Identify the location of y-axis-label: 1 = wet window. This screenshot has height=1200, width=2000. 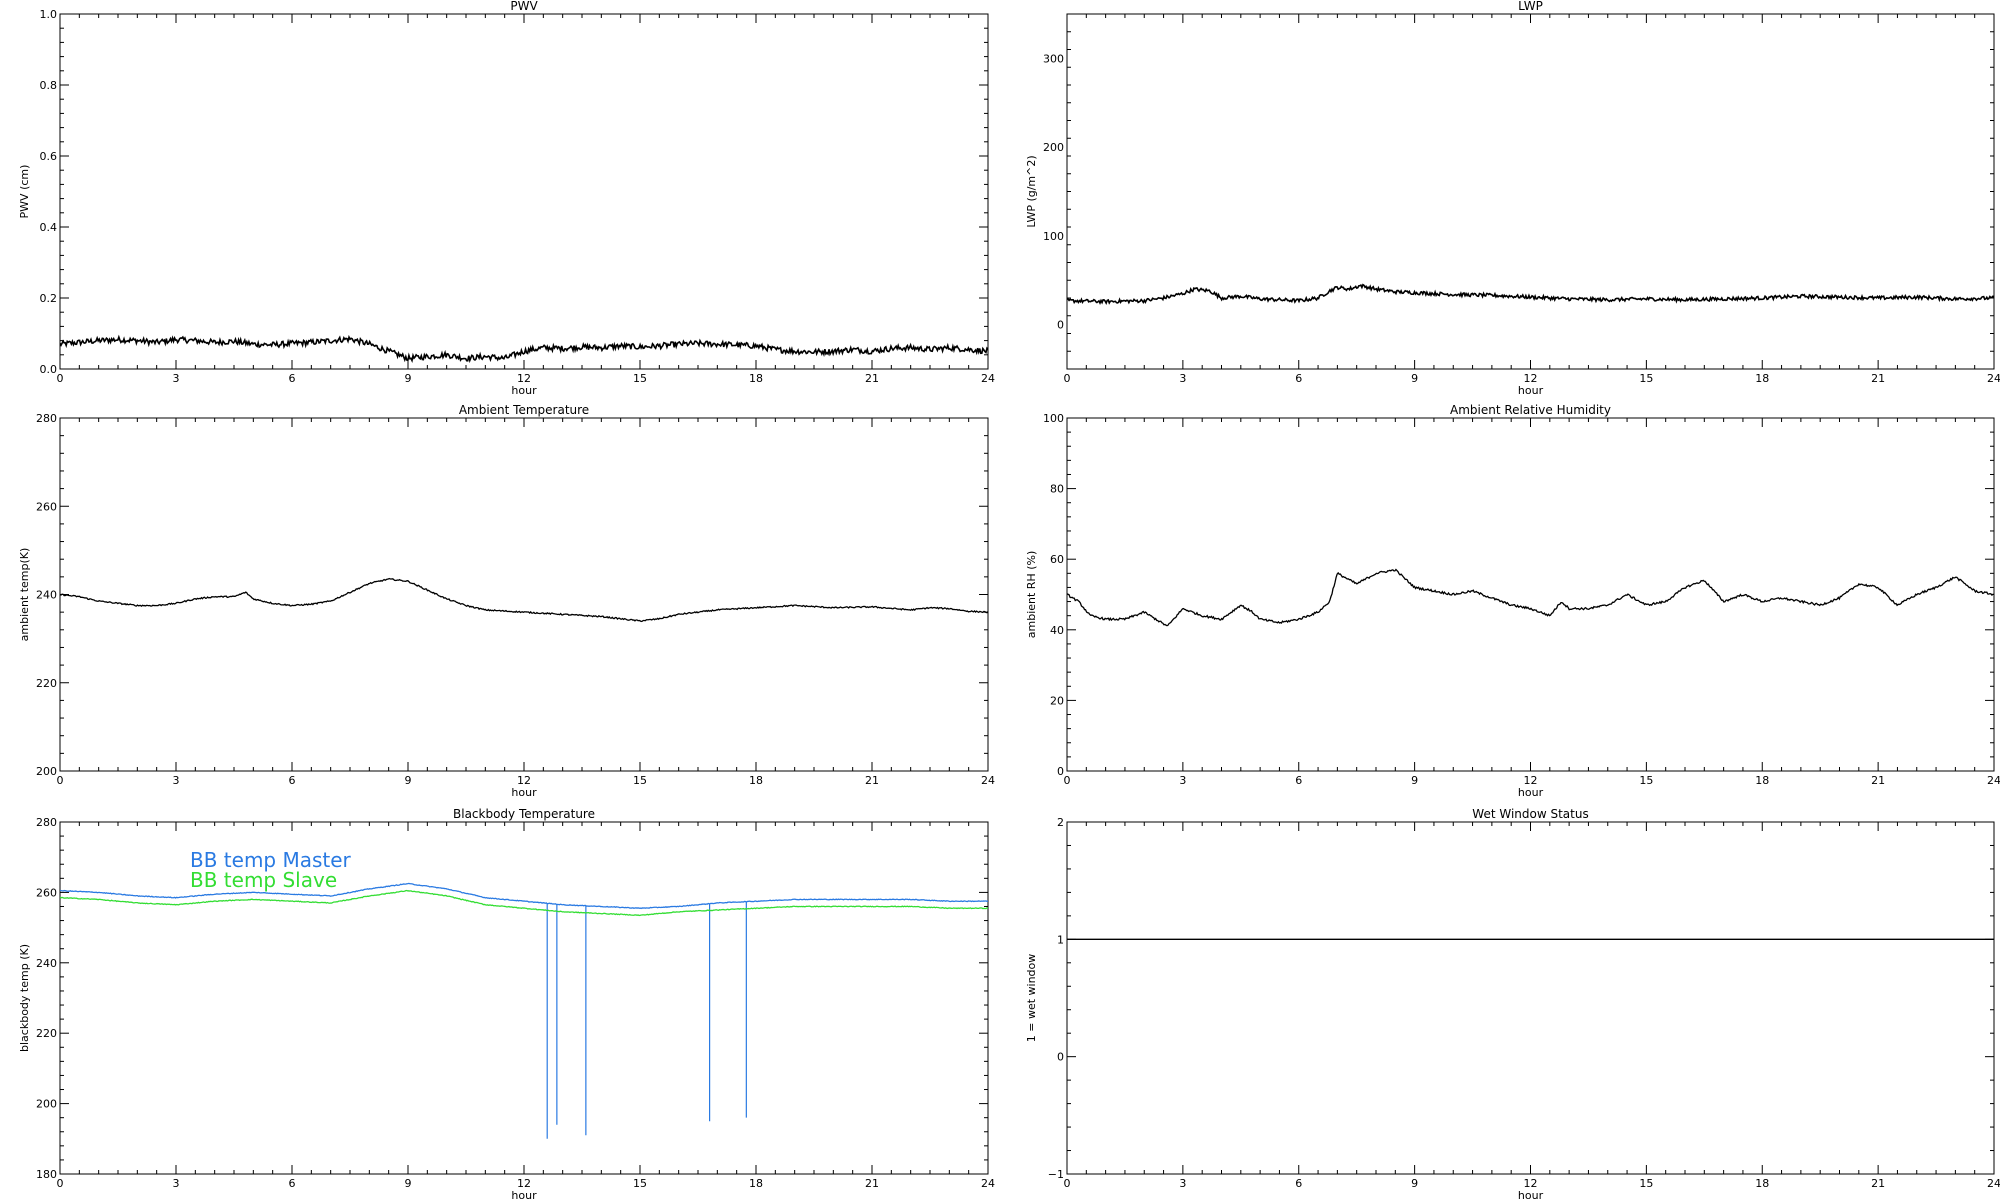
(1031, 998).